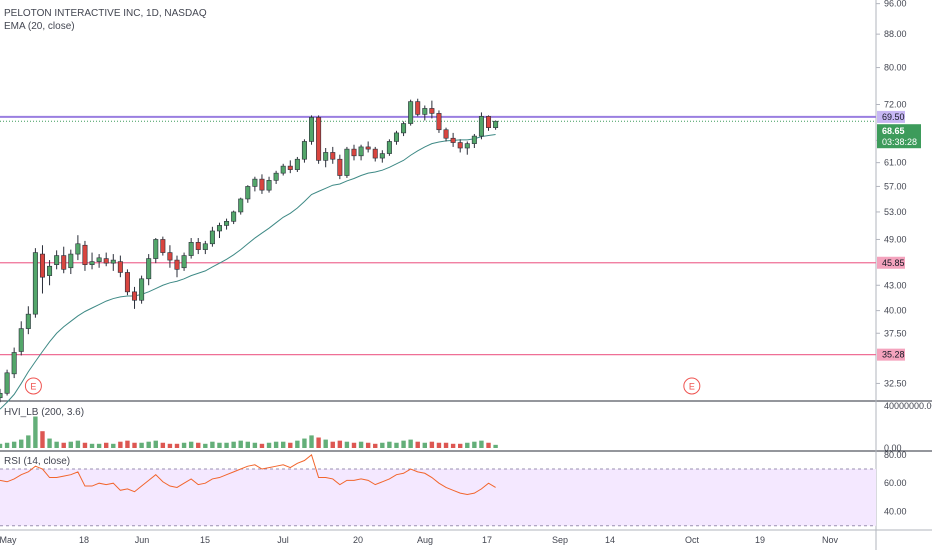 This screenshot has height=550, width=932. I want to click on time-axis-label: 20, so click(358, 540).